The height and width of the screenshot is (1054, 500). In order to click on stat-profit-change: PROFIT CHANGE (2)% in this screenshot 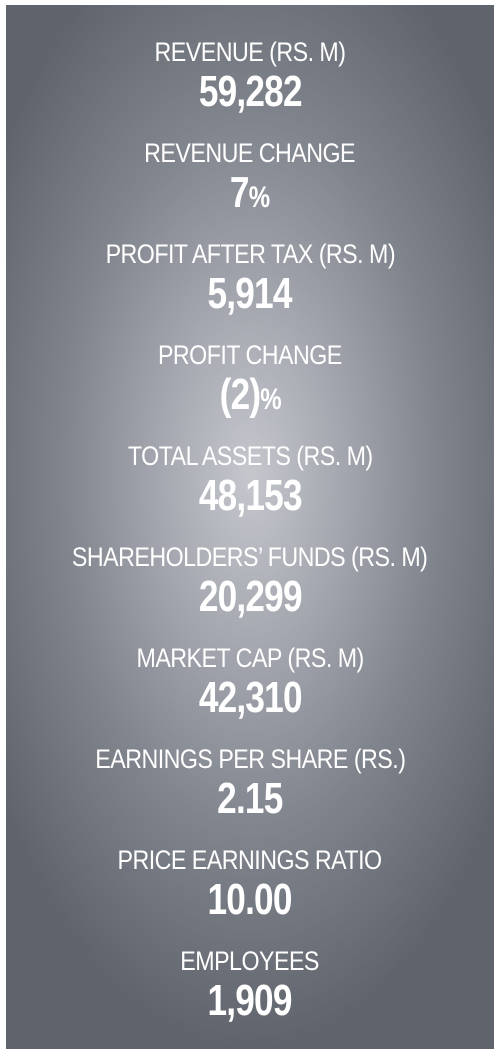, I will do `click(250, 390)`.